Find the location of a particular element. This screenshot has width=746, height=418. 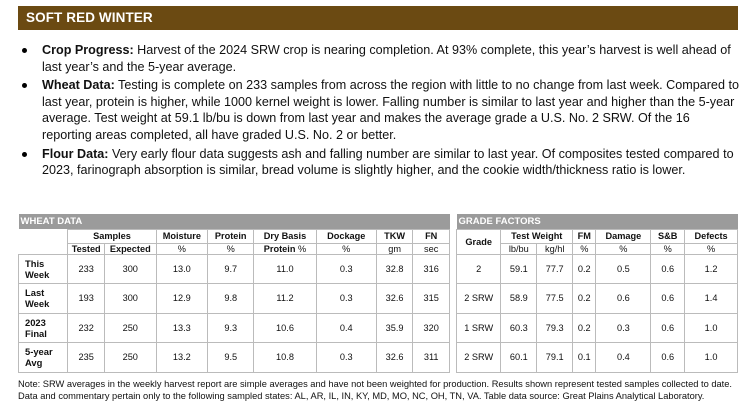

grade-cell: 1 SRW is located at coordinates (478, 327).